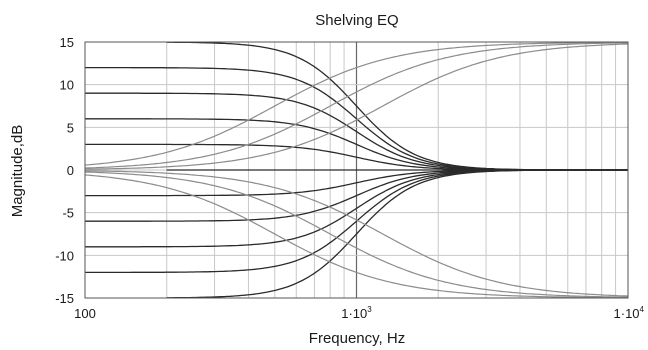 This screenshot has height=350, width=648. I want to click on x-ticks: 100 1·103 1·104, so click(359, 313).